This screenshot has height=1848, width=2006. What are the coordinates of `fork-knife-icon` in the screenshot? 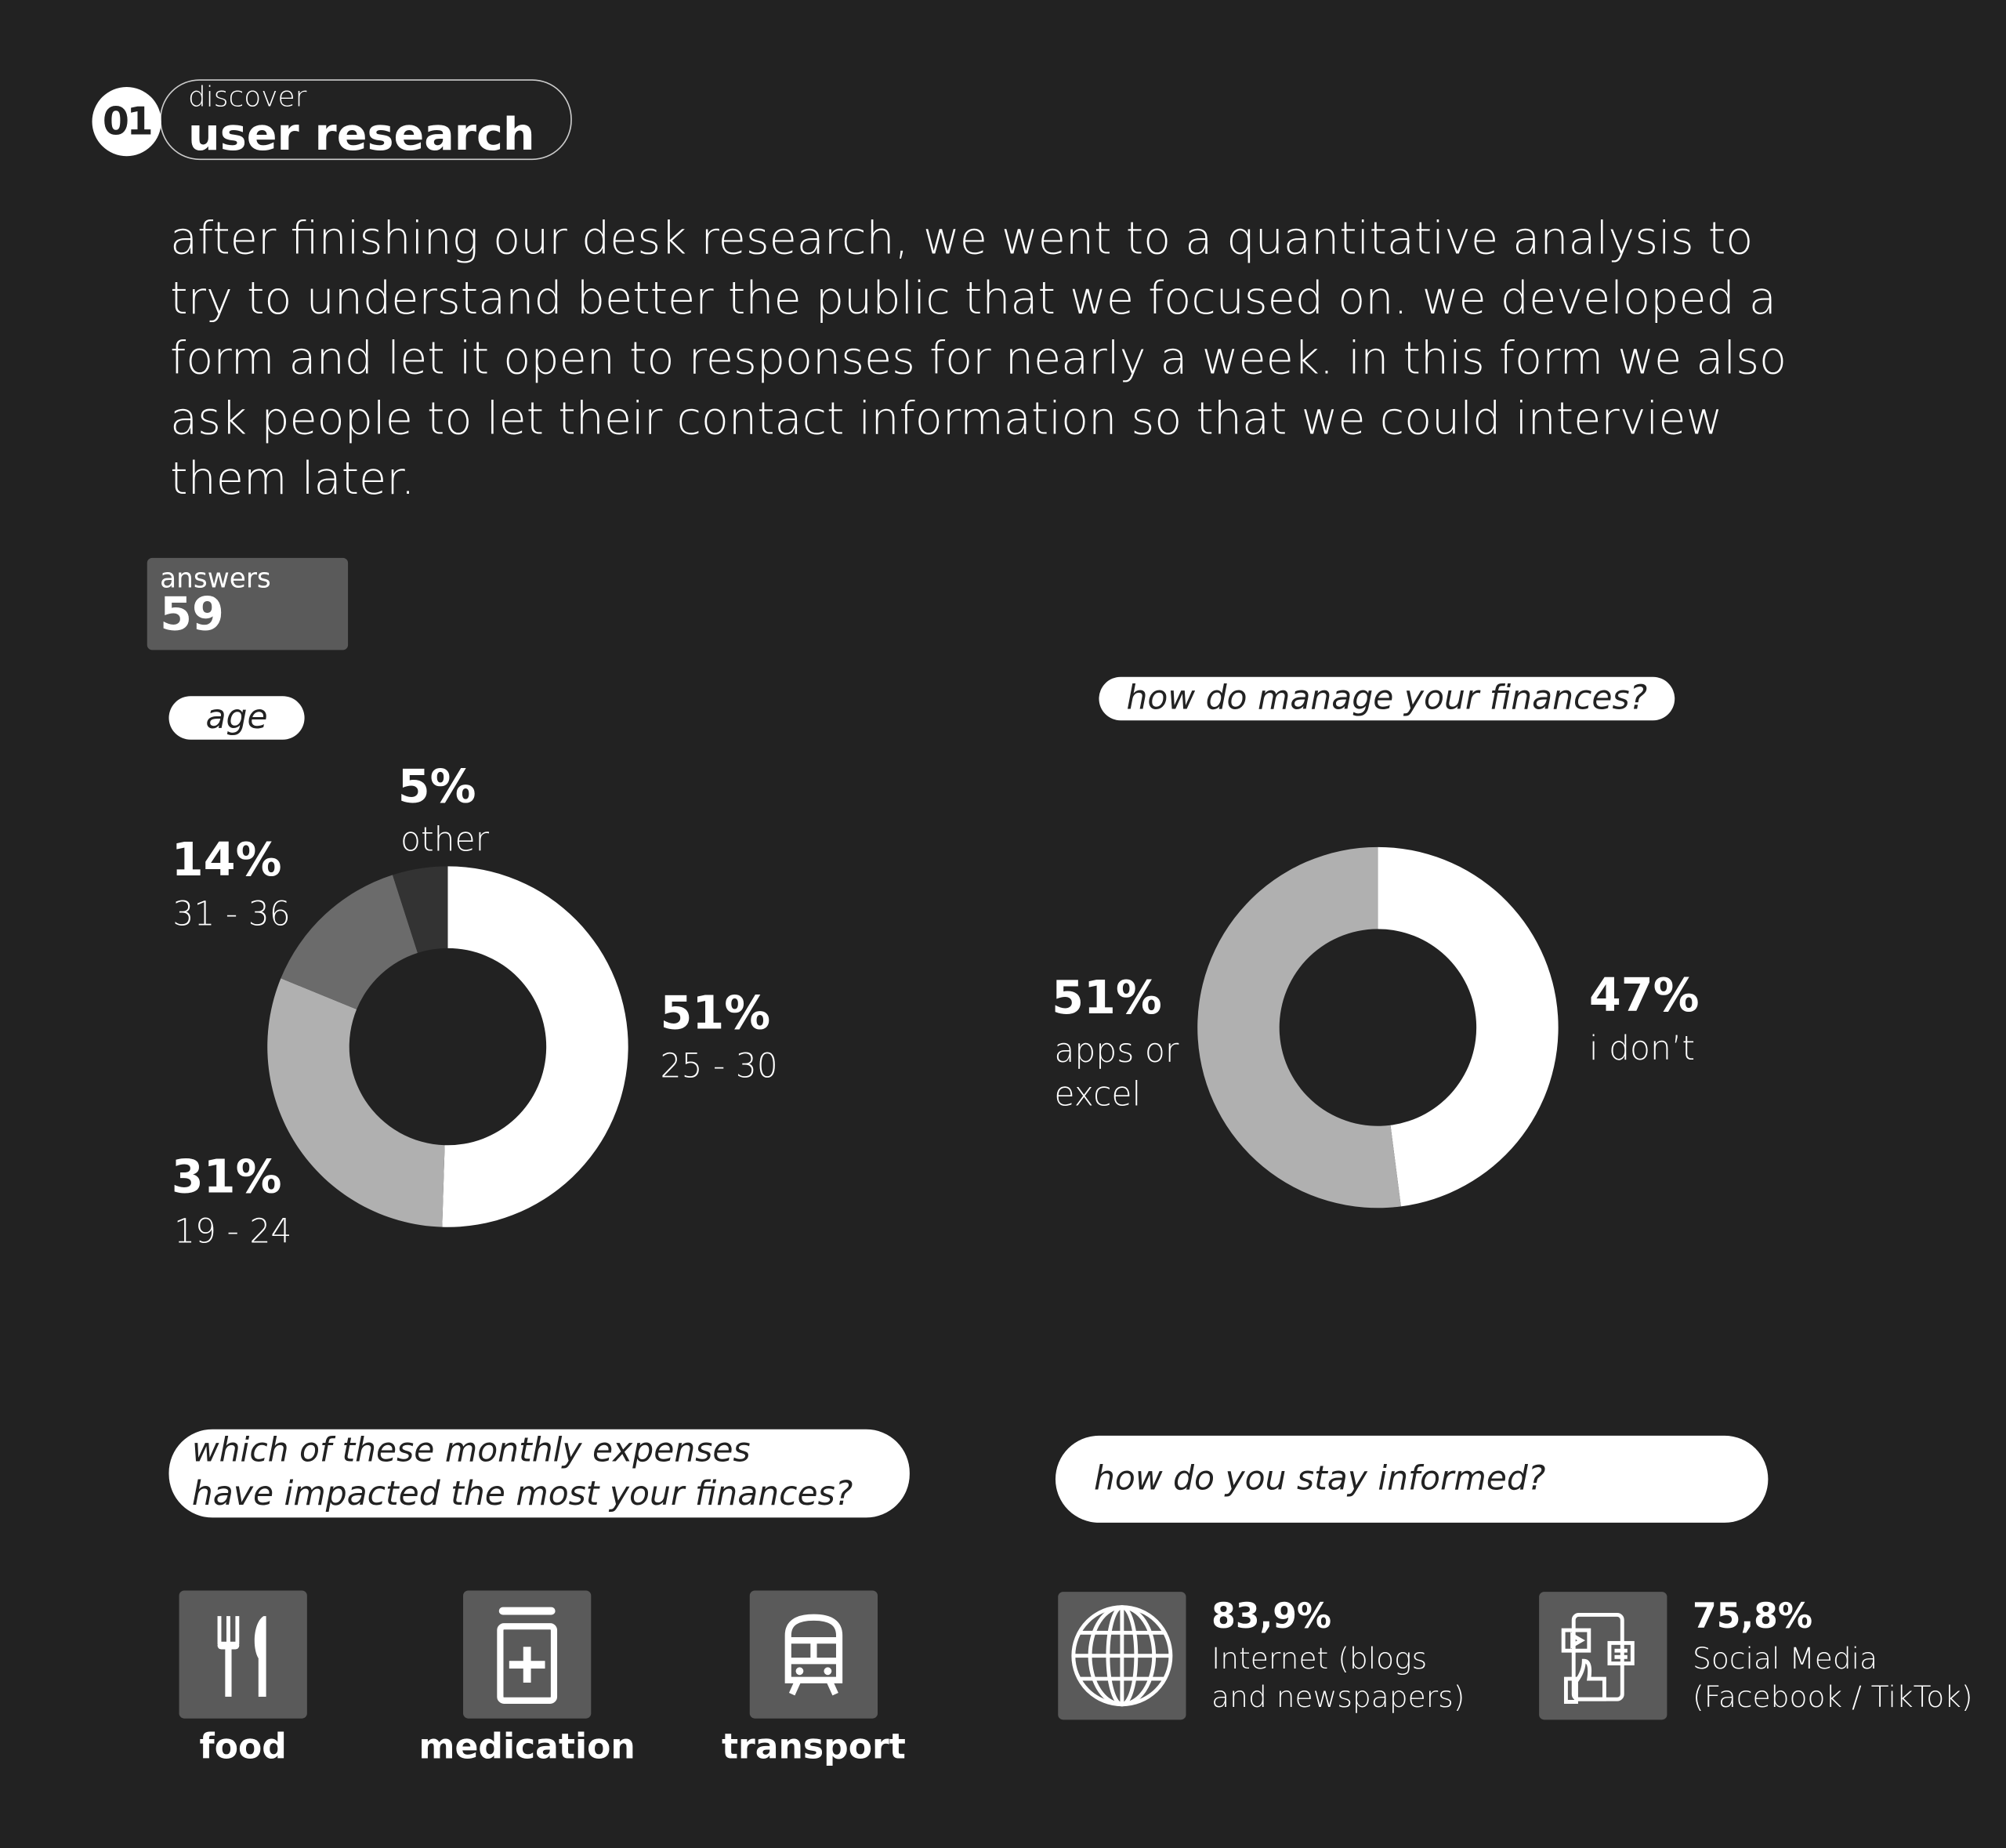 It's located at (243, 1654).